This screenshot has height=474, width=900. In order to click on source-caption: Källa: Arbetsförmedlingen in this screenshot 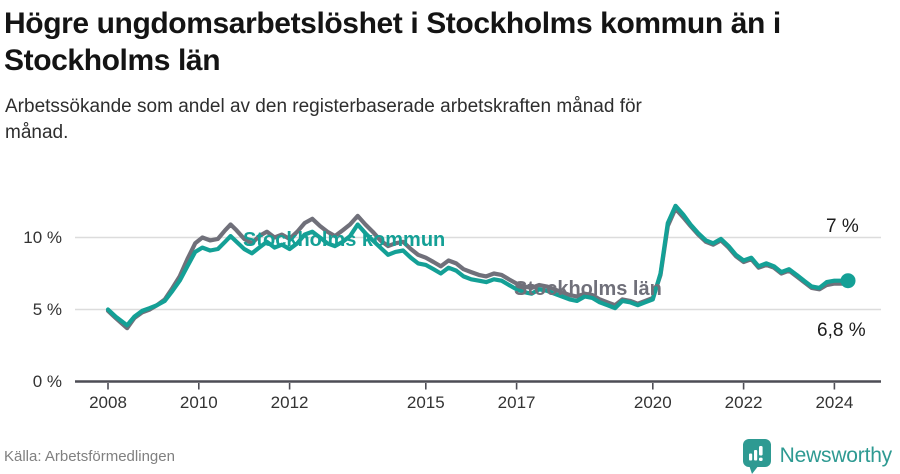, I will do `click(89, 456)`.